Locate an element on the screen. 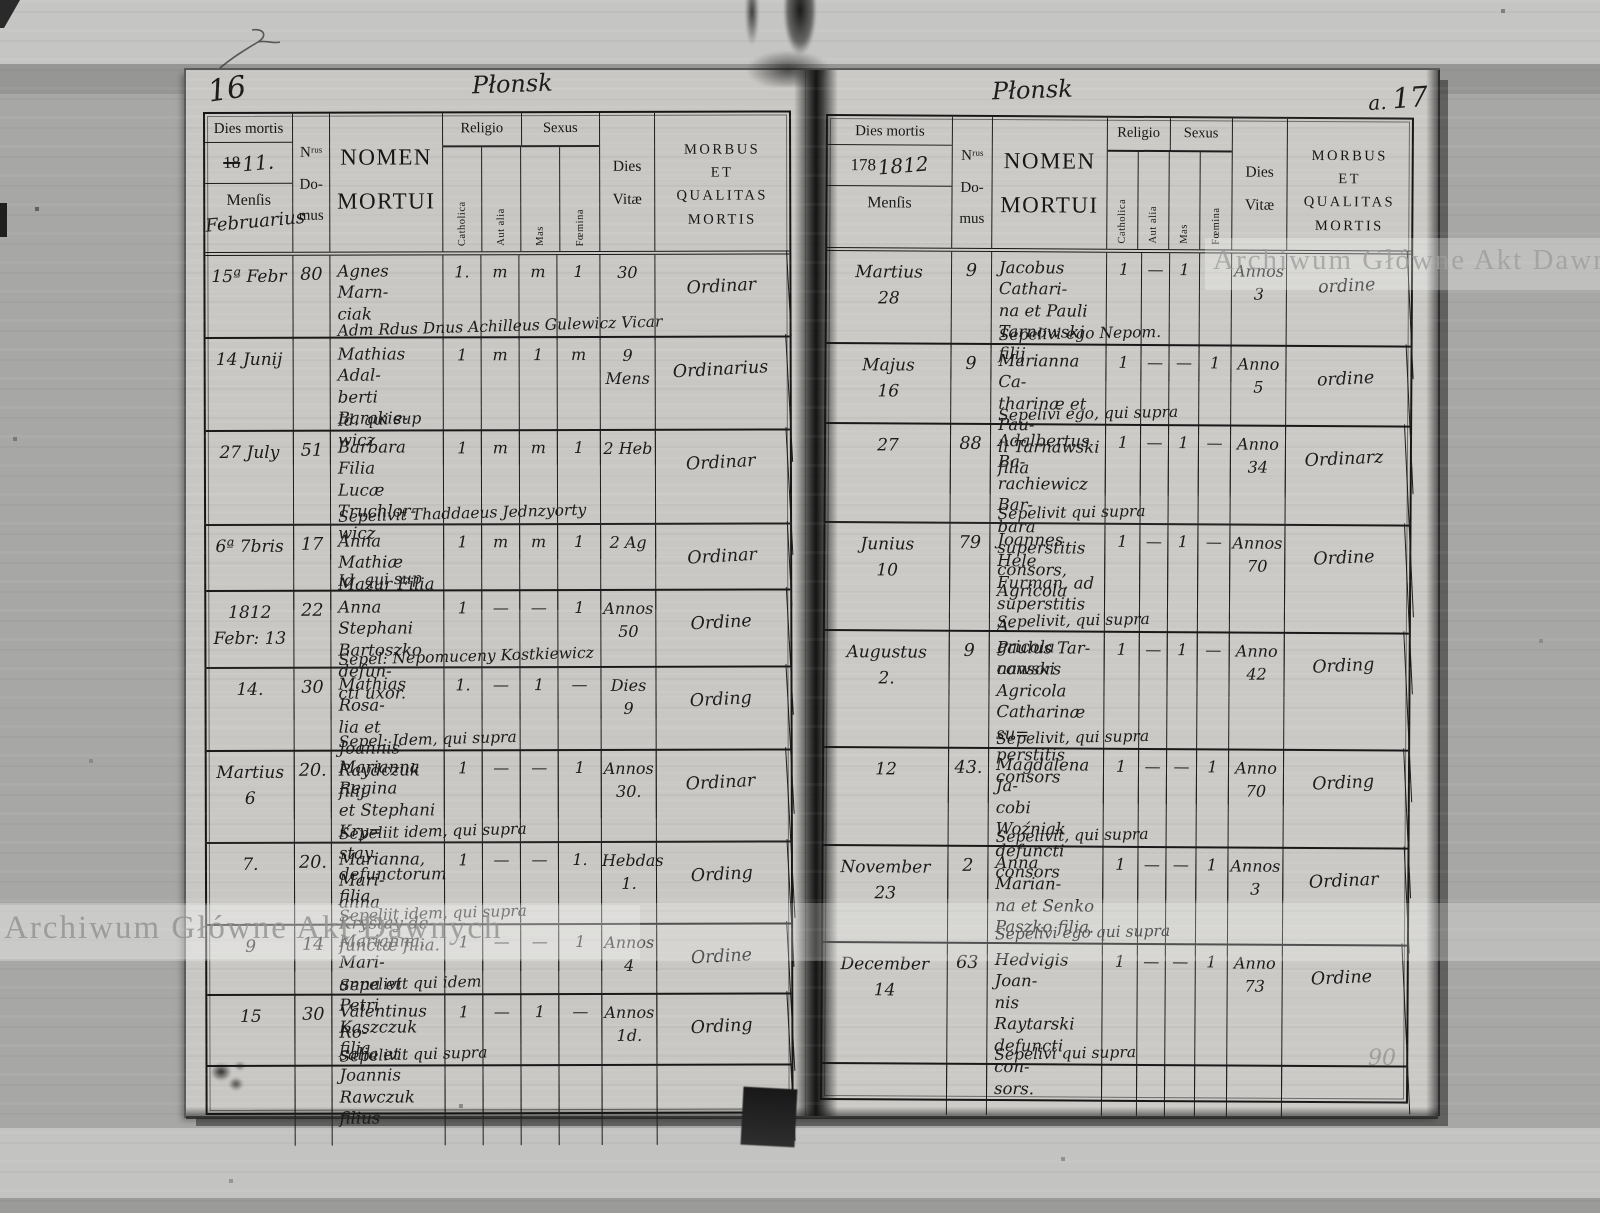 Image resolution: width=1600 pixels, height=1213 pixels. mensis-field: Menſis is located at coordinates (889, 217).